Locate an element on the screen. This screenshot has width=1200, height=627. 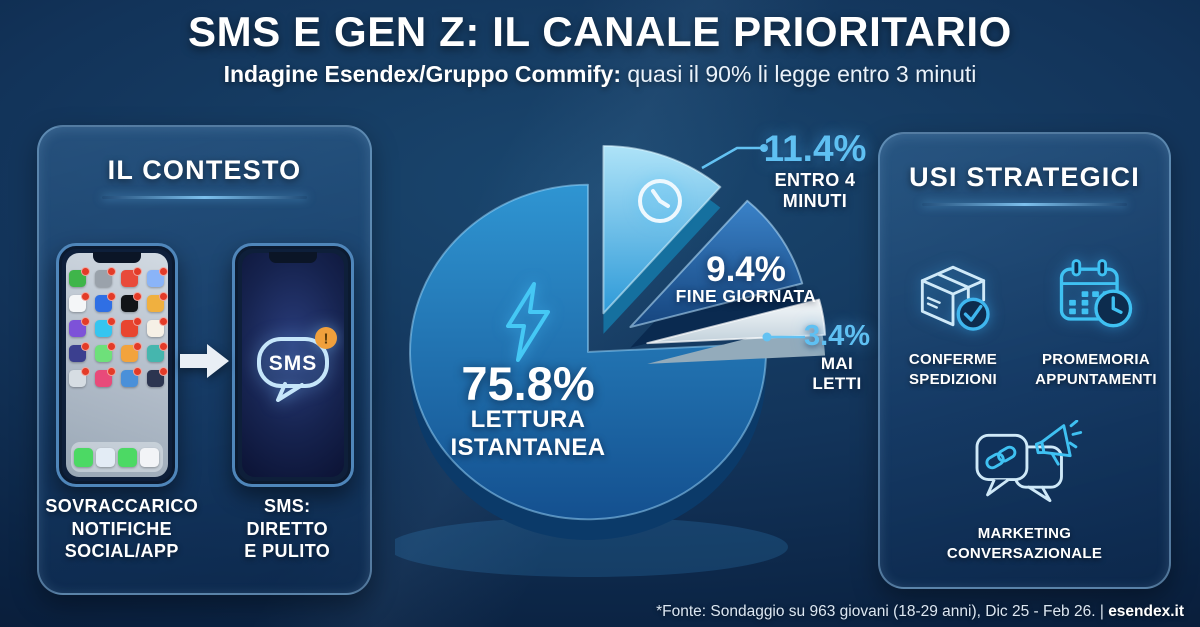
use-label-shipping: CONFERME SPEDIZIONI is located at coordinates (953, 369).